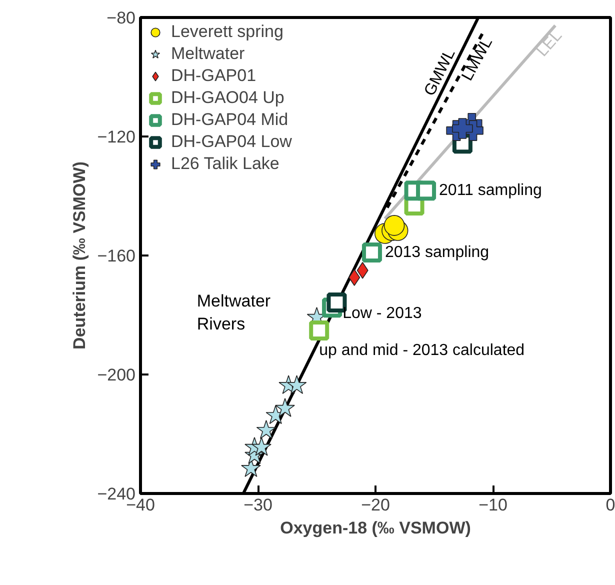 The width and height of the screenshot is (615, 585). Describe the element at coordinates (116, 375) in the screenshot. I see `y-tick-label: −200` at that location.